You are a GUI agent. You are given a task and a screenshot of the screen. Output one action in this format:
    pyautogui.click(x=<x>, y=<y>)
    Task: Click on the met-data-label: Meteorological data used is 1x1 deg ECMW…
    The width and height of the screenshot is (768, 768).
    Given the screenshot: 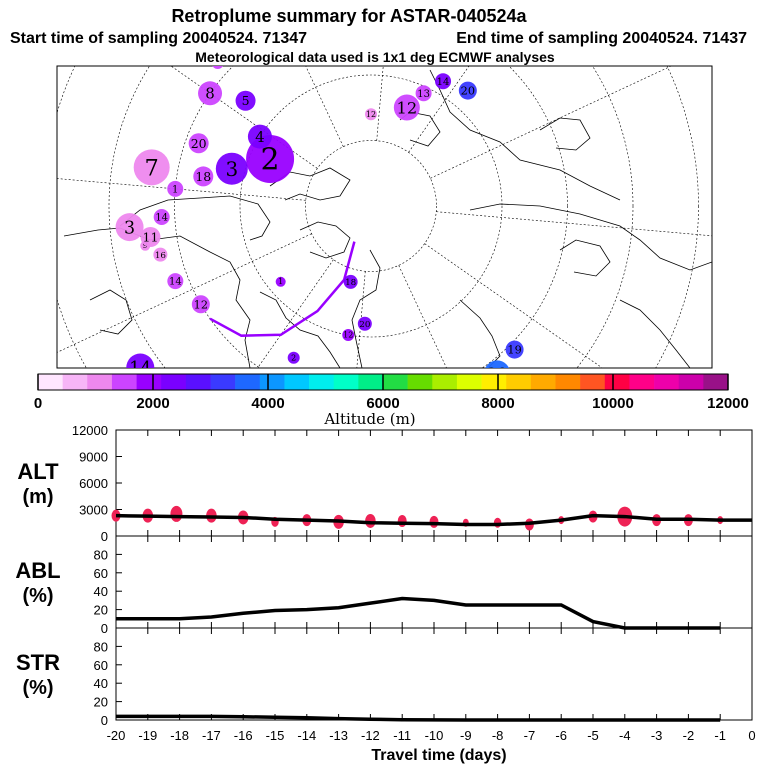 What is the action you would take?
    pyautogui.click(x=375, y=57)
    